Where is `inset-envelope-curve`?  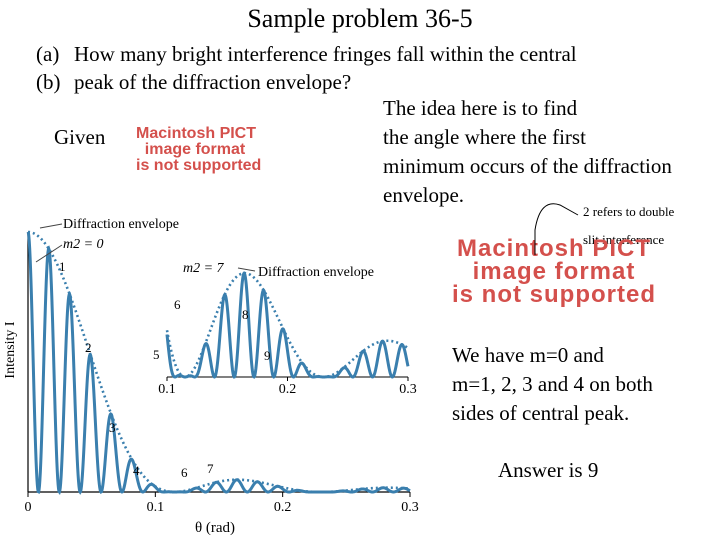
inset-envelope-curve is located at coordinates (287, 325).